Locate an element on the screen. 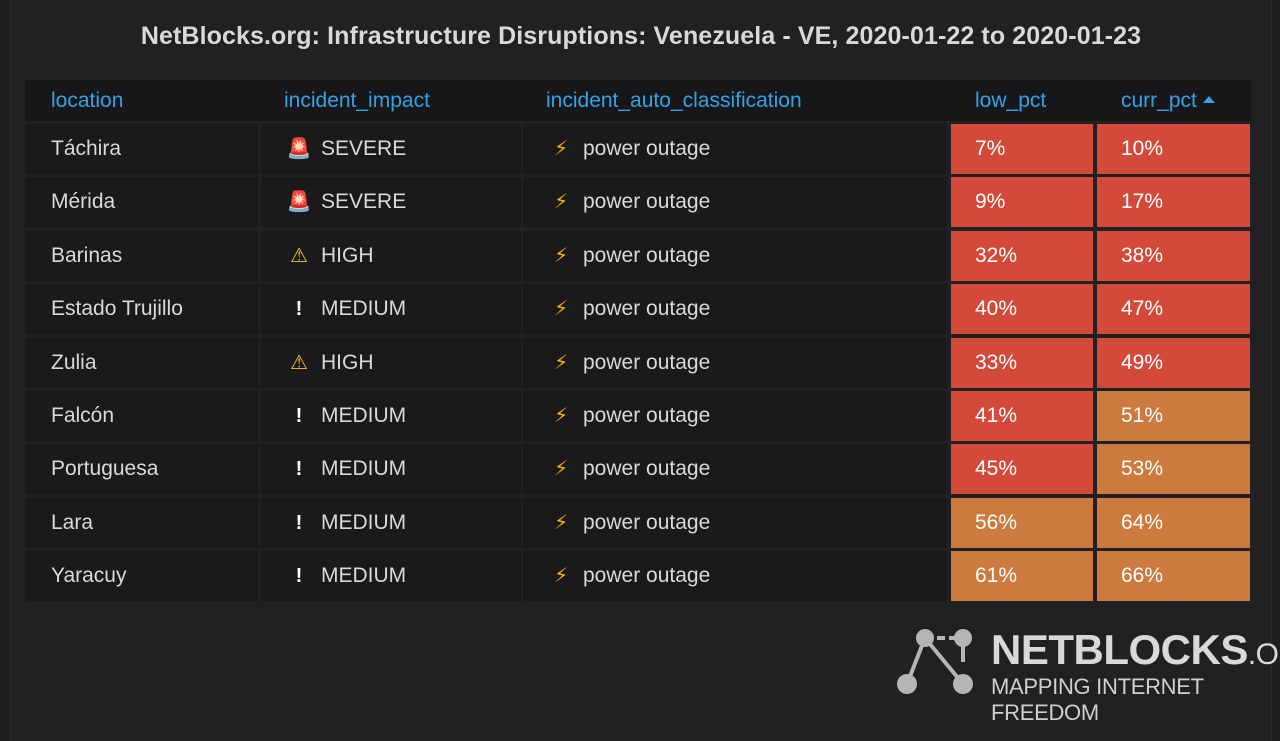  table-row: Yaracuy! MEDIUM ⚡ power outage 61% 66% is located at coordinates (638, 575).